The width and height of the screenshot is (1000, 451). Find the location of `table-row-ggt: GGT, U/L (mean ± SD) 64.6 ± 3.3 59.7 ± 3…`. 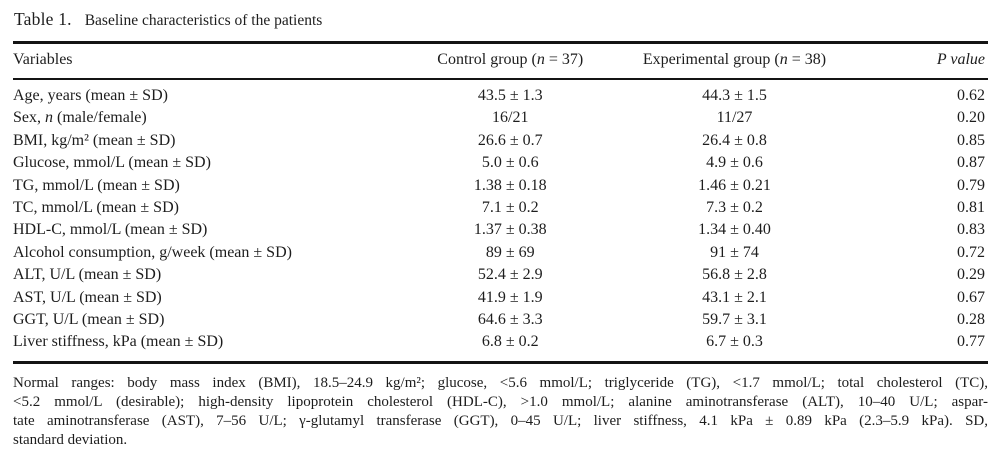

table-row-ggt: GGT, U/L (mean ± SD) 64.6 ± 3.3 59.7 ± 3… is located at coordinates (500, 320).